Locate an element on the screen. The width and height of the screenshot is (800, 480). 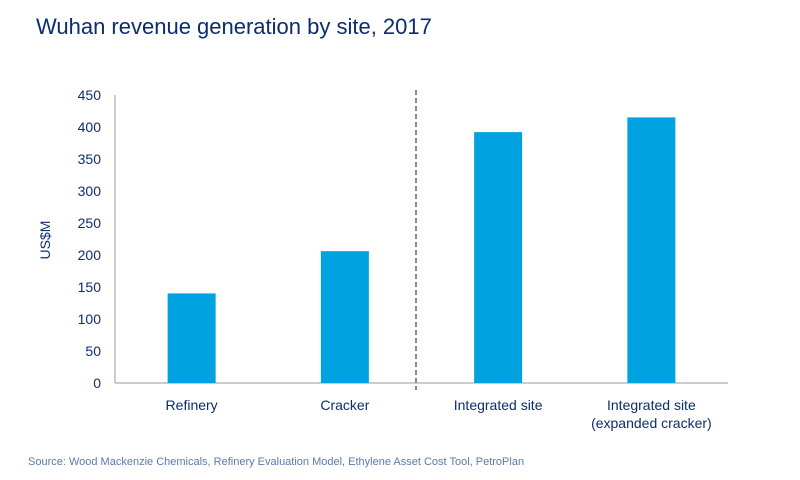
y-tick-label: 250 is located at coordinates (90, 223).